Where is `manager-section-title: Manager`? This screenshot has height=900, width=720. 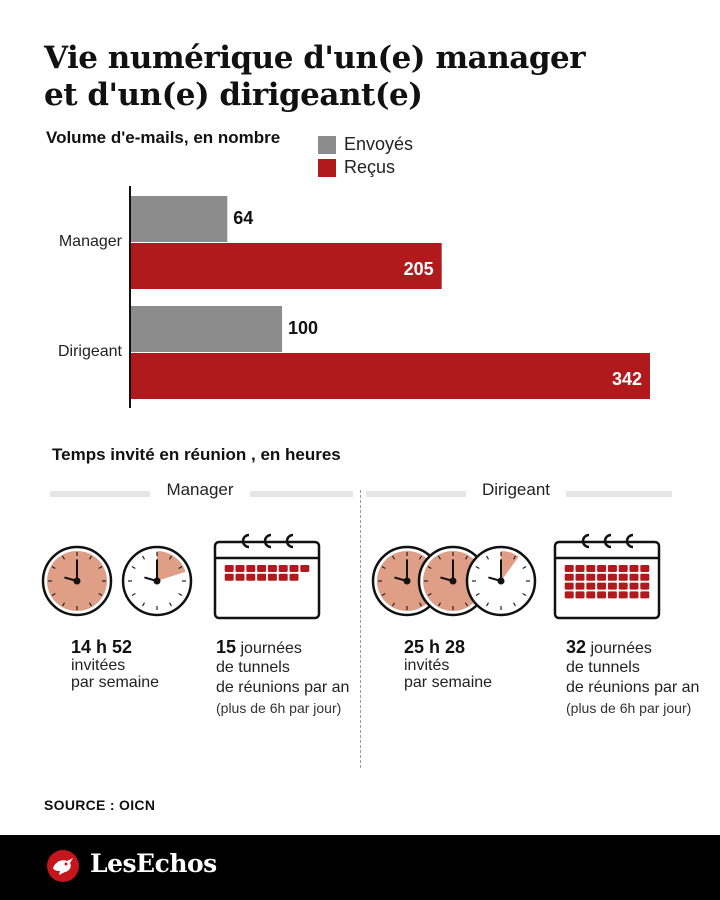
manager-section-title: Manager is located at coordinates (200, 490).